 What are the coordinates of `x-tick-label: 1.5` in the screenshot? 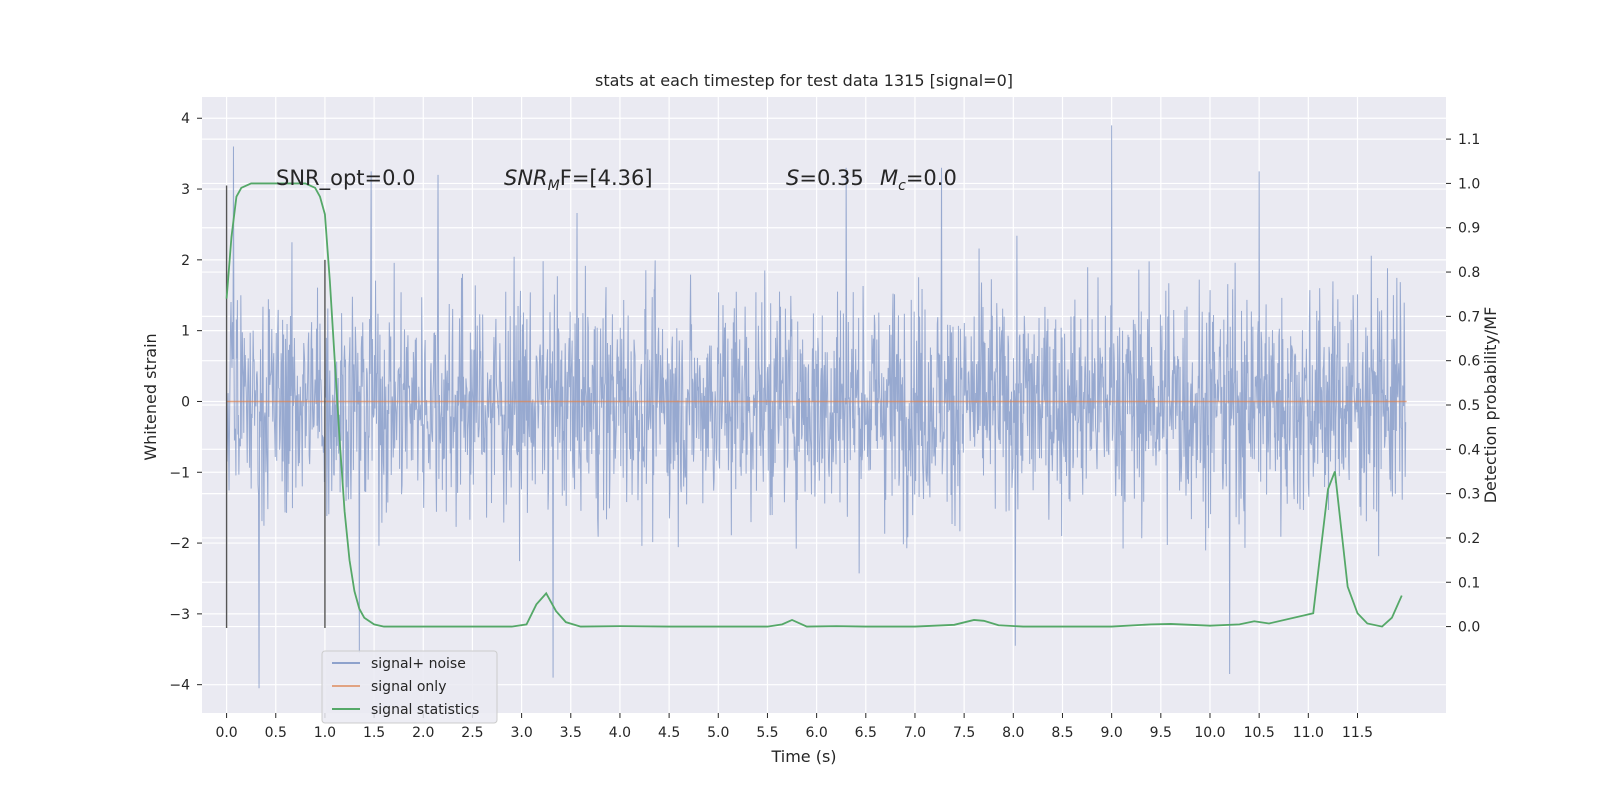 It's located at (374, 733).